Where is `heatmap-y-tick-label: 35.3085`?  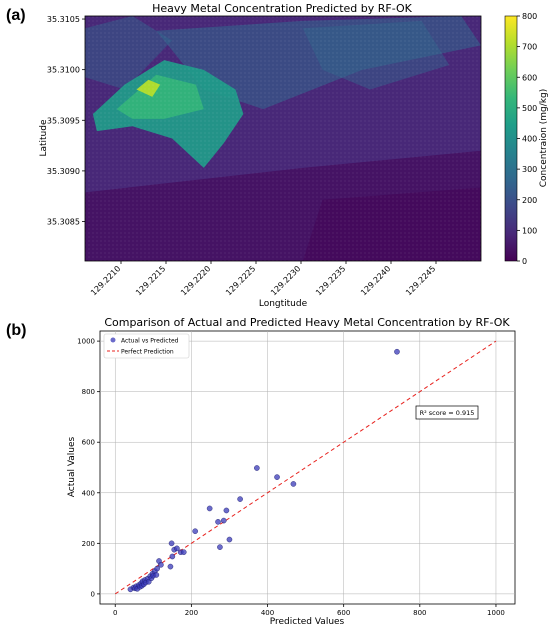 heatmap-y-tick-label: 35.3085 is located at coordinates (63, 222).